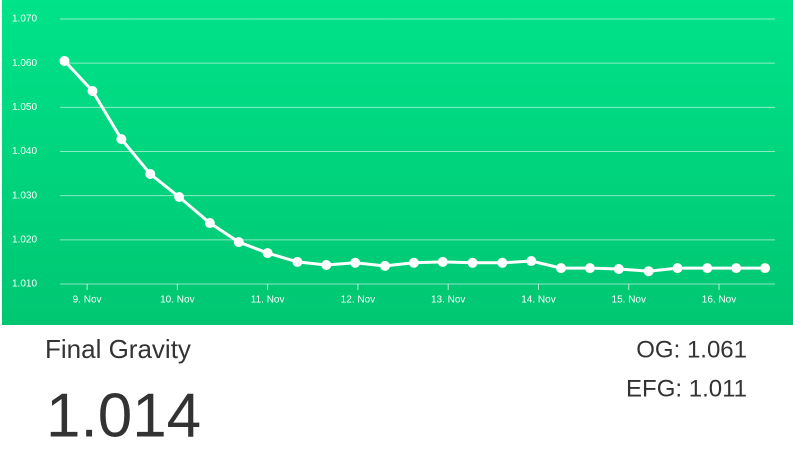  Describe the element at coordinates (123, 415) in the screenshot. I see `final-gravity-value: 1.014` at that location.